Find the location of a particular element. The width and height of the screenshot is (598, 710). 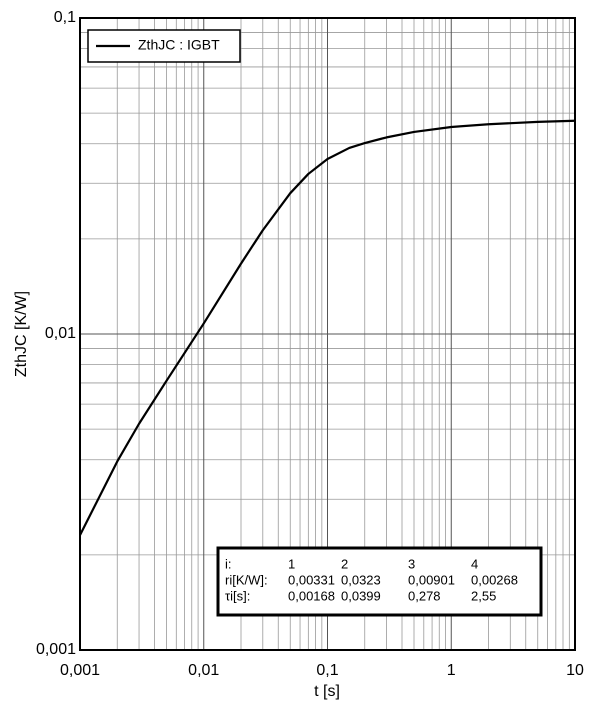

y-tick-label: 0,1 is located at coordinates (65, 17).